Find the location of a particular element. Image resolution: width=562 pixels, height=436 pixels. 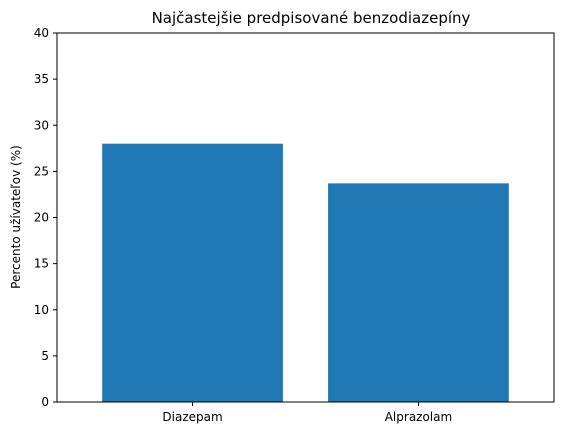

y-tick-label: 40 is located at coordinates (41, 33).